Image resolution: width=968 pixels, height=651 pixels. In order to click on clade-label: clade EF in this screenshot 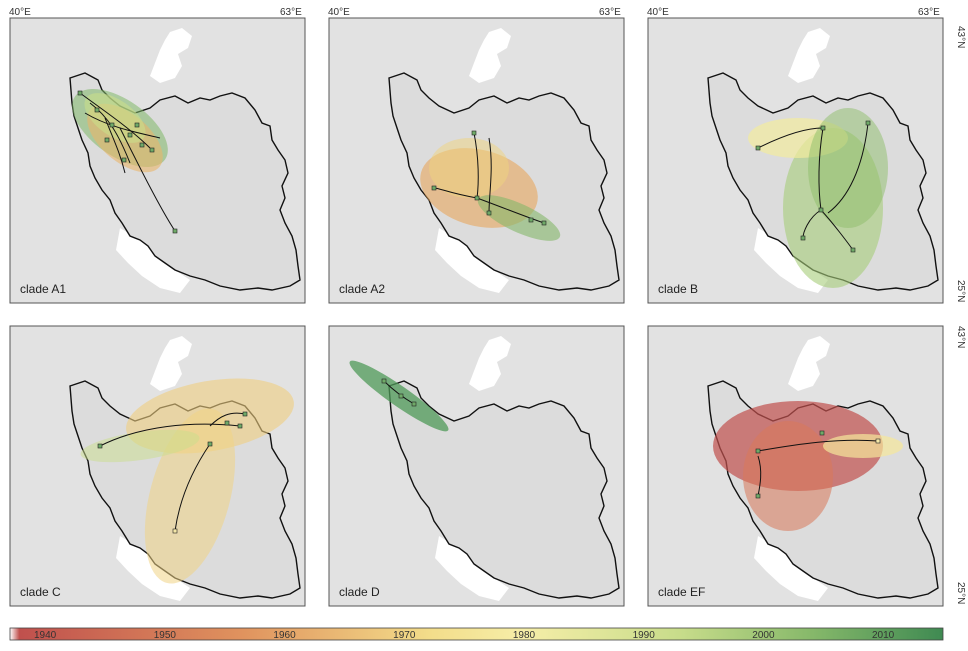, I will do `click(681, 592)`.